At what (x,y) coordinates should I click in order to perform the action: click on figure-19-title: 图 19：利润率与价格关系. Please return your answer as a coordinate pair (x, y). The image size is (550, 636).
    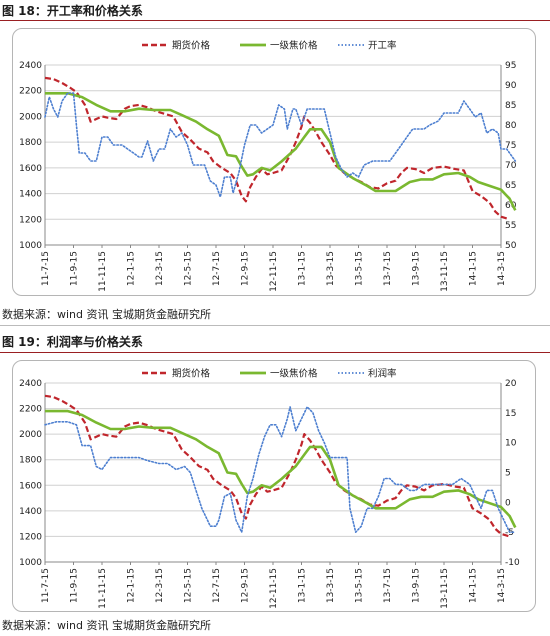
    Looking at the image, I should click on (72, 342).